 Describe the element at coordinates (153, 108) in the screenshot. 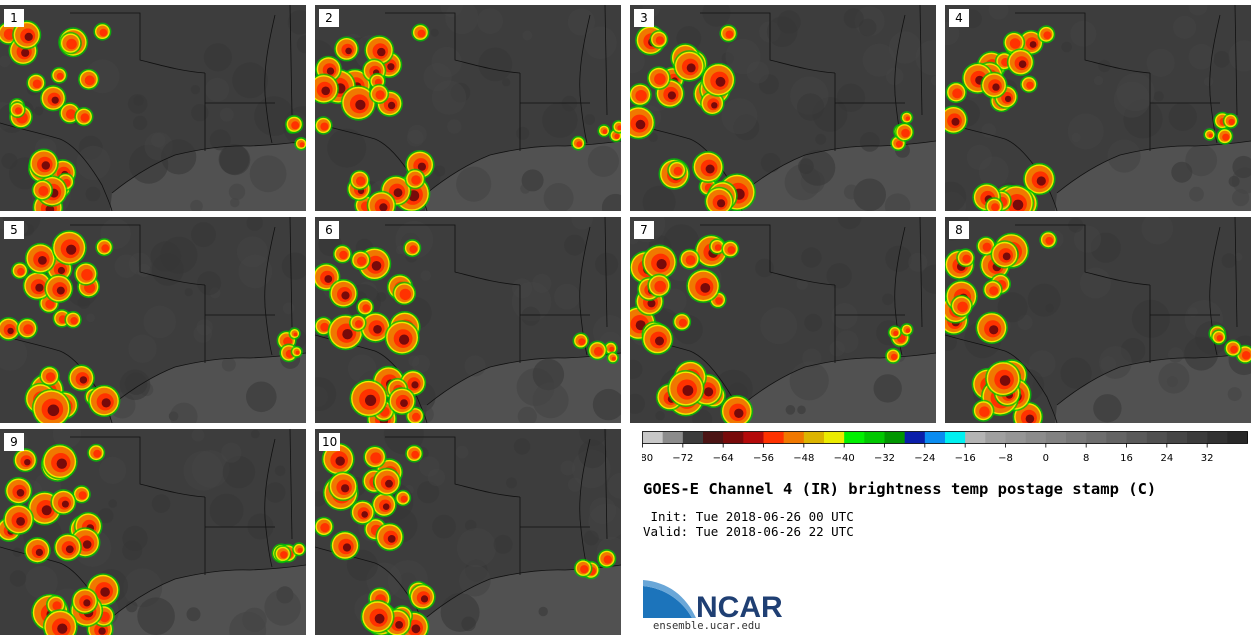

I see `ensemble-member-panel: 1` at that location.